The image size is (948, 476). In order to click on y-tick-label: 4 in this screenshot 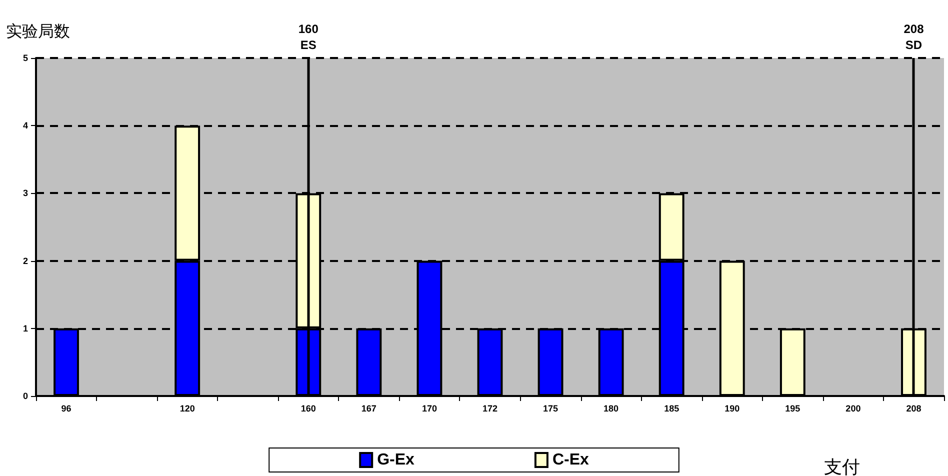, I will do `click(25, 125)`.